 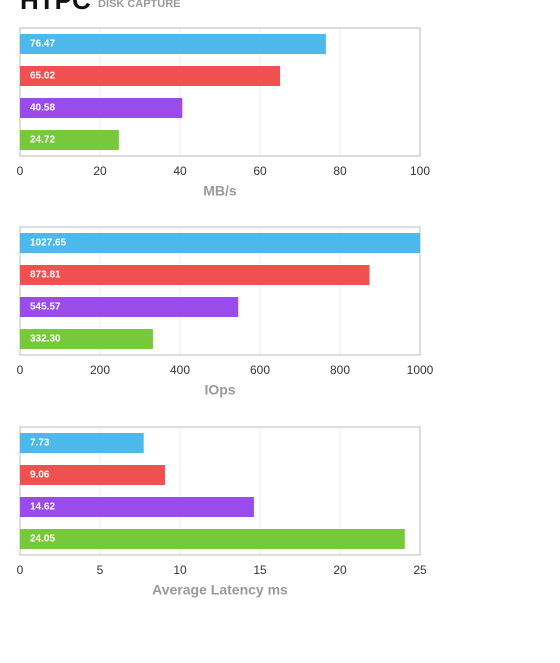 I want to click on x-tick-label: 800, so click(x=340, y=370).